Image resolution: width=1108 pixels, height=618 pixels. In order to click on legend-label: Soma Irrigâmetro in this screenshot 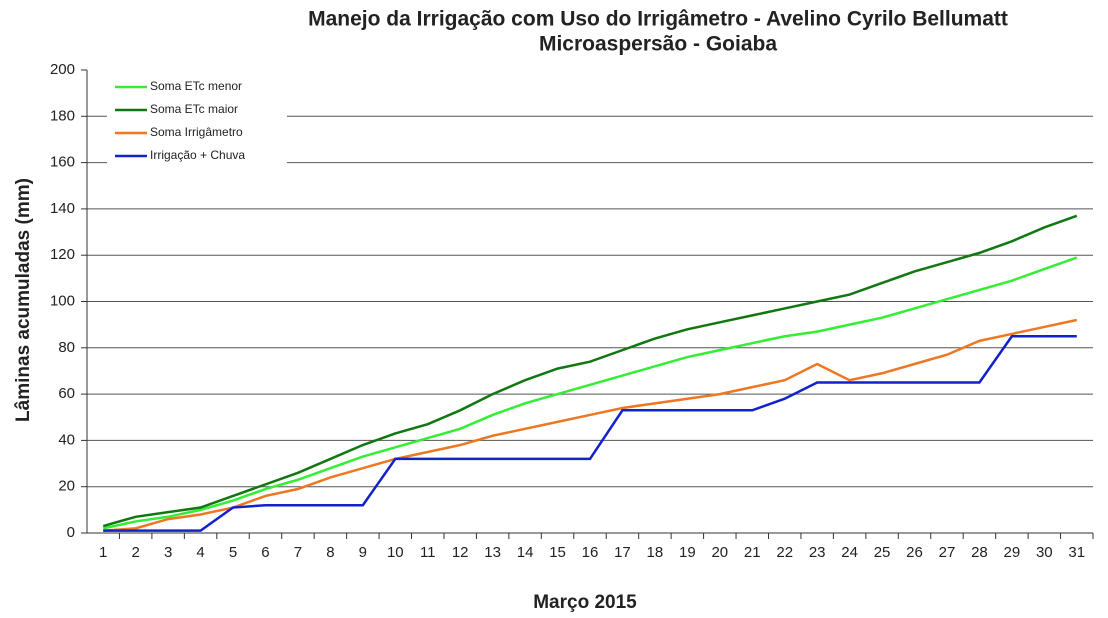, I will do `click(196, 132)`.